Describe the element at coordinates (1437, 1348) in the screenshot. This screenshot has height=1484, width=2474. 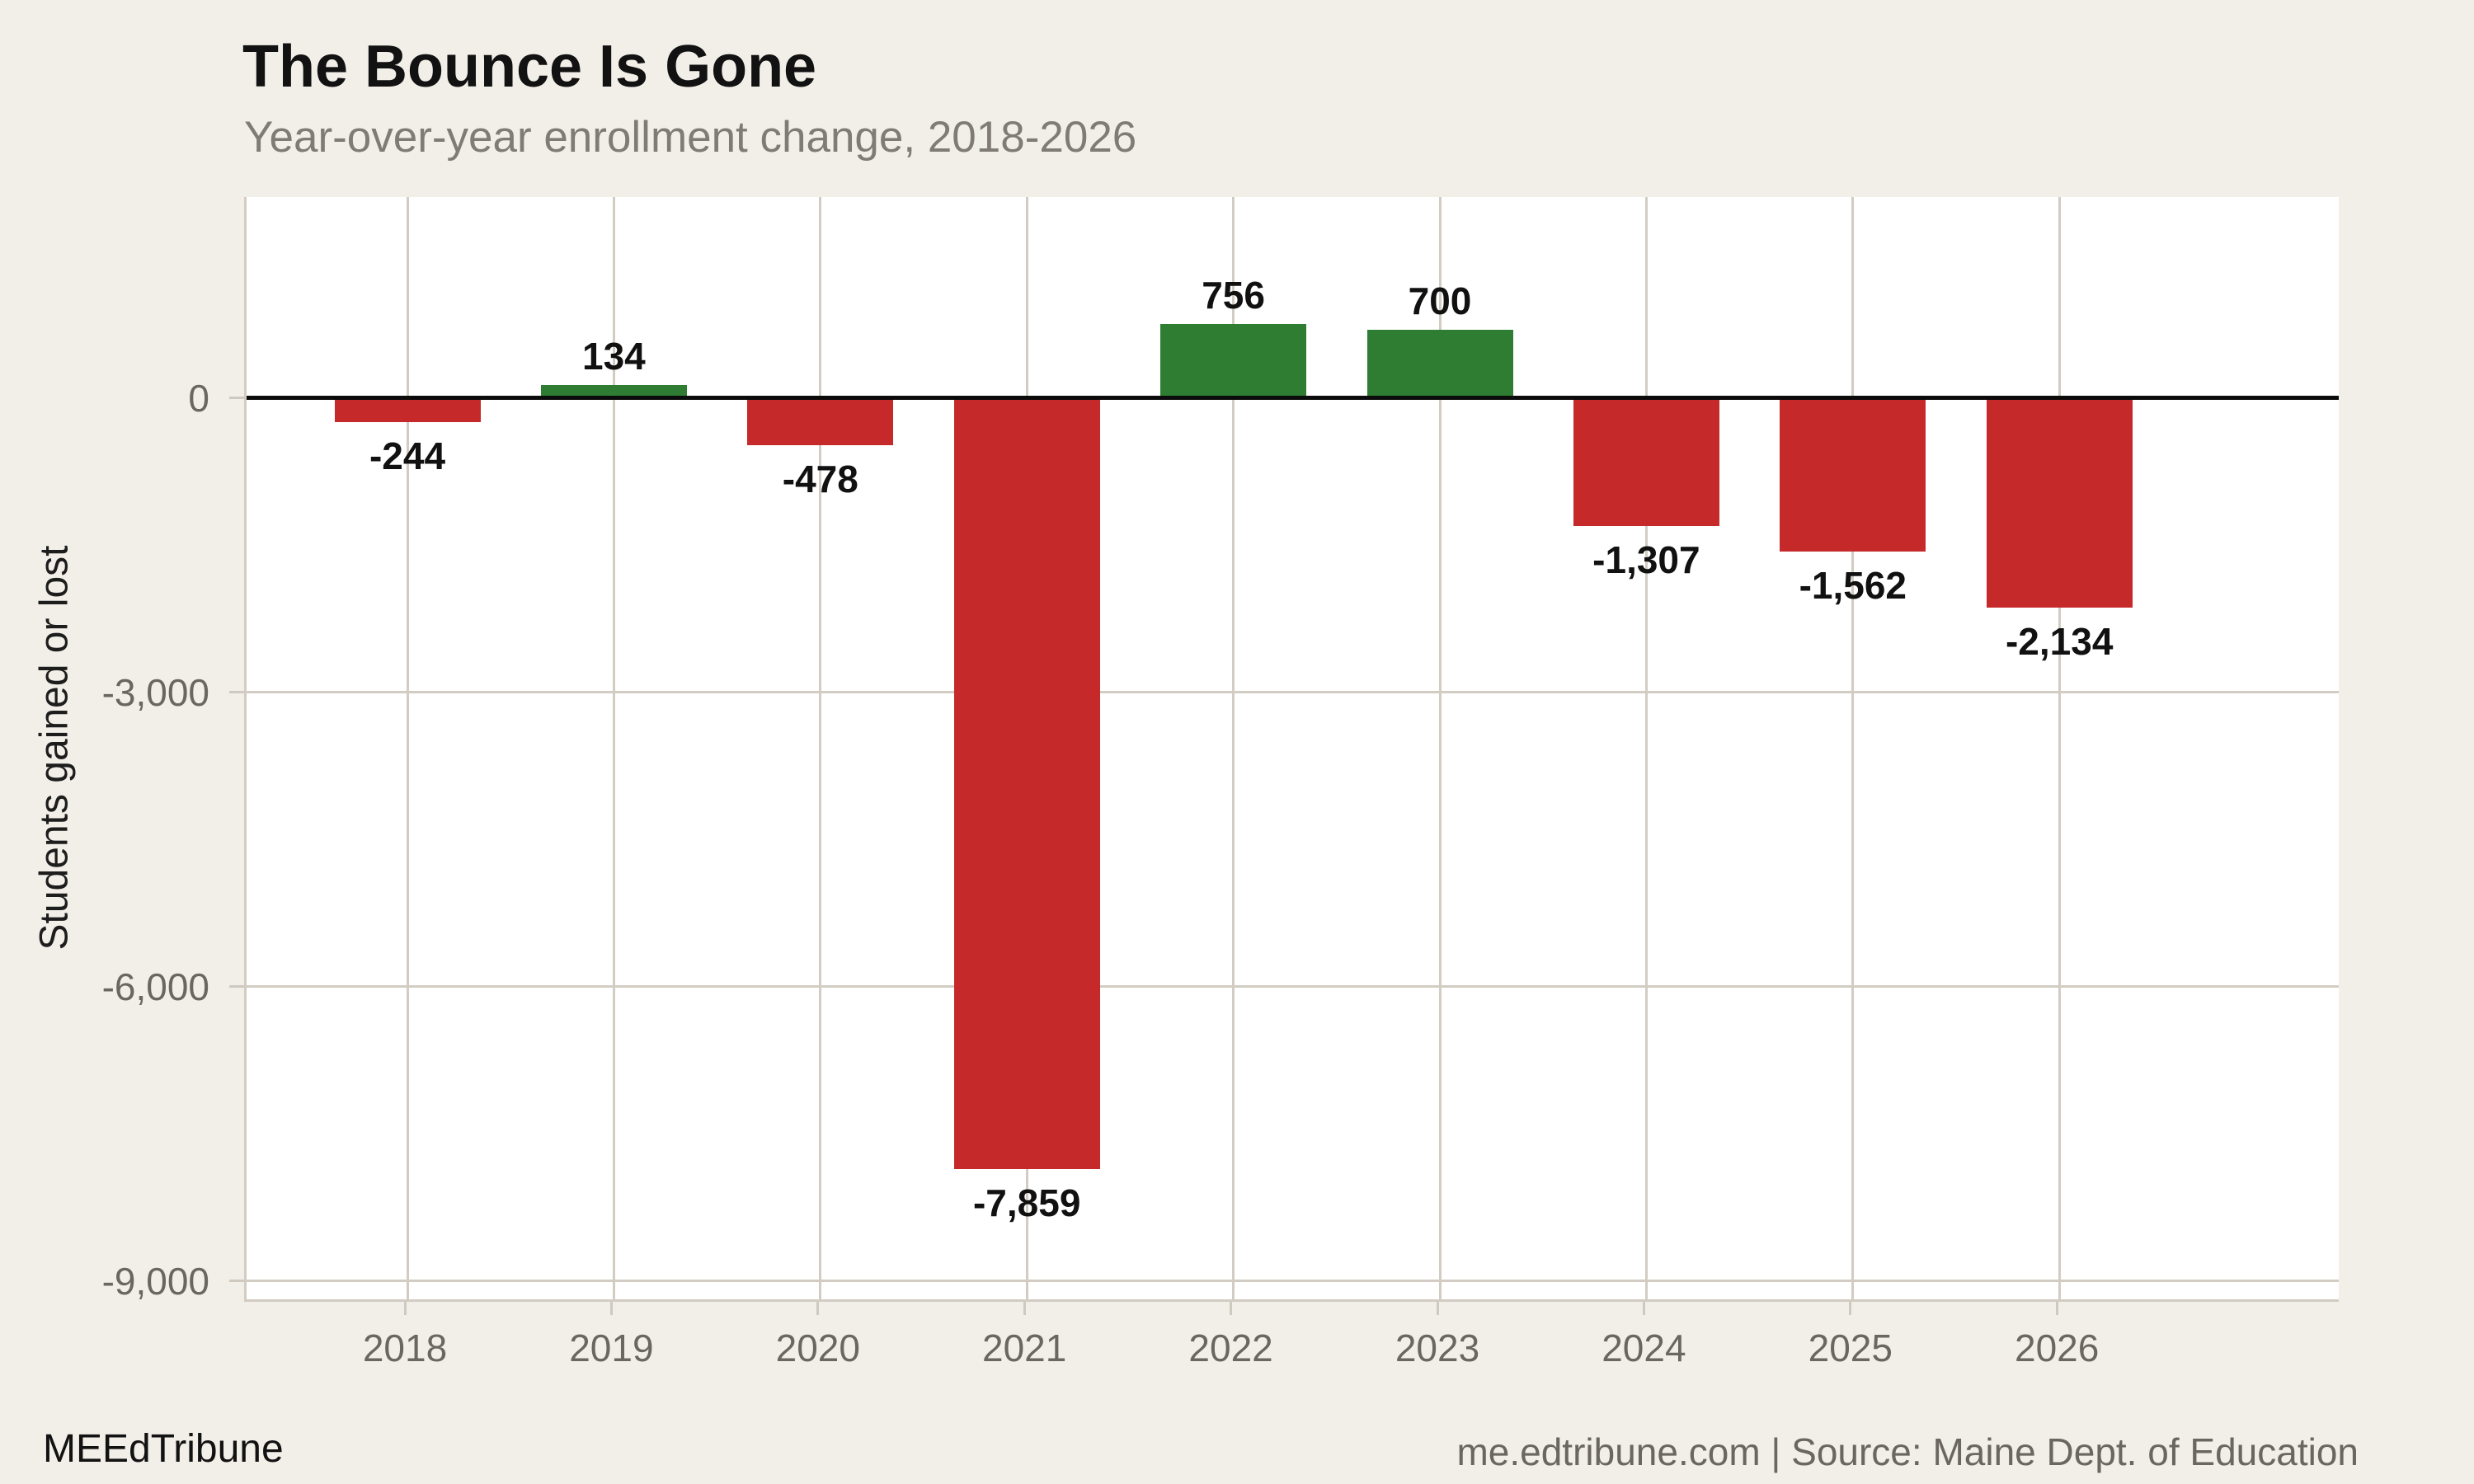
I see `x-tick-label-2023: 2023` at that location.